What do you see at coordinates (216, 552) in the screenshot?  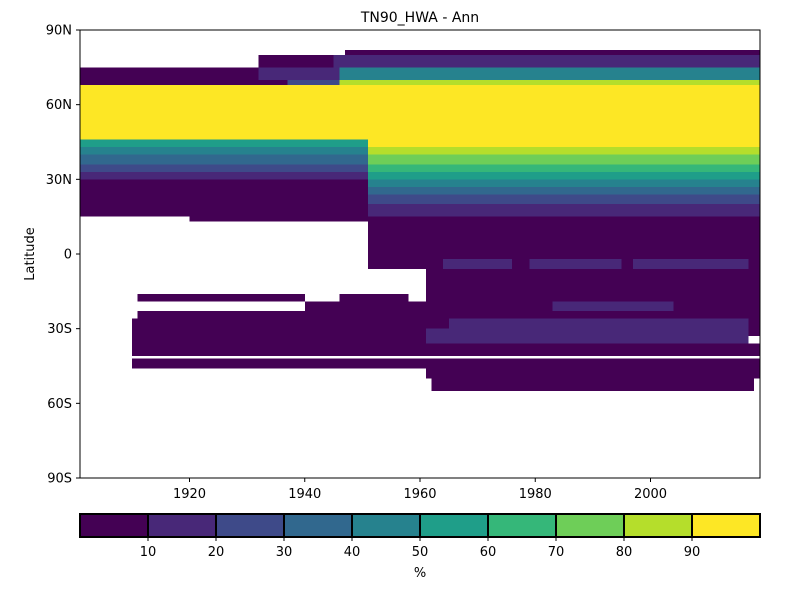 I see `colorbar-tick-label-1: 20` at bounding box center [216, 552].